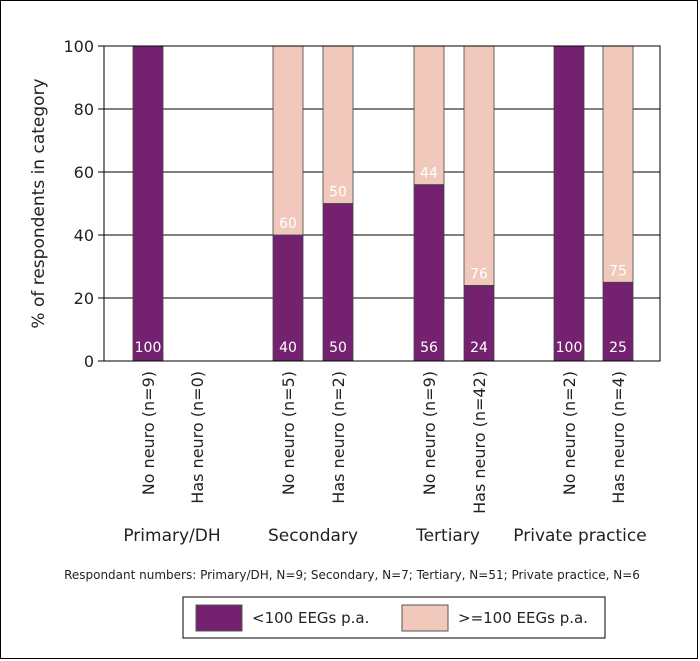 This screenshot has width=700, height=661. I want to click on data-label: 44, so click(429, 174).